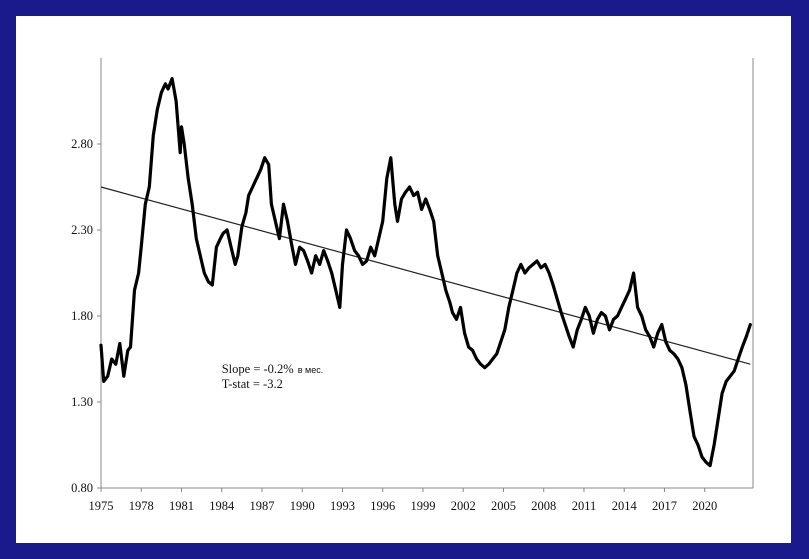 The height and width of the screenshot is (559, 809). I want to click on x-tick-label: 2011, so click(584, 506).